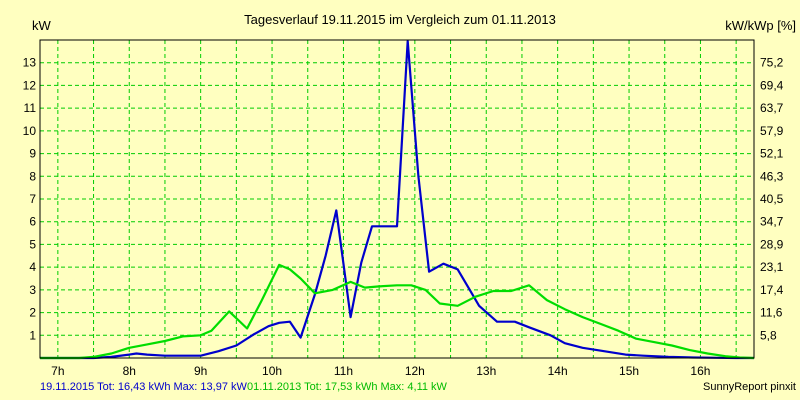  Describe the element at coordinates (771, 313) in the screenshot. I see `y-tick-right-label: 11,6` at that location.